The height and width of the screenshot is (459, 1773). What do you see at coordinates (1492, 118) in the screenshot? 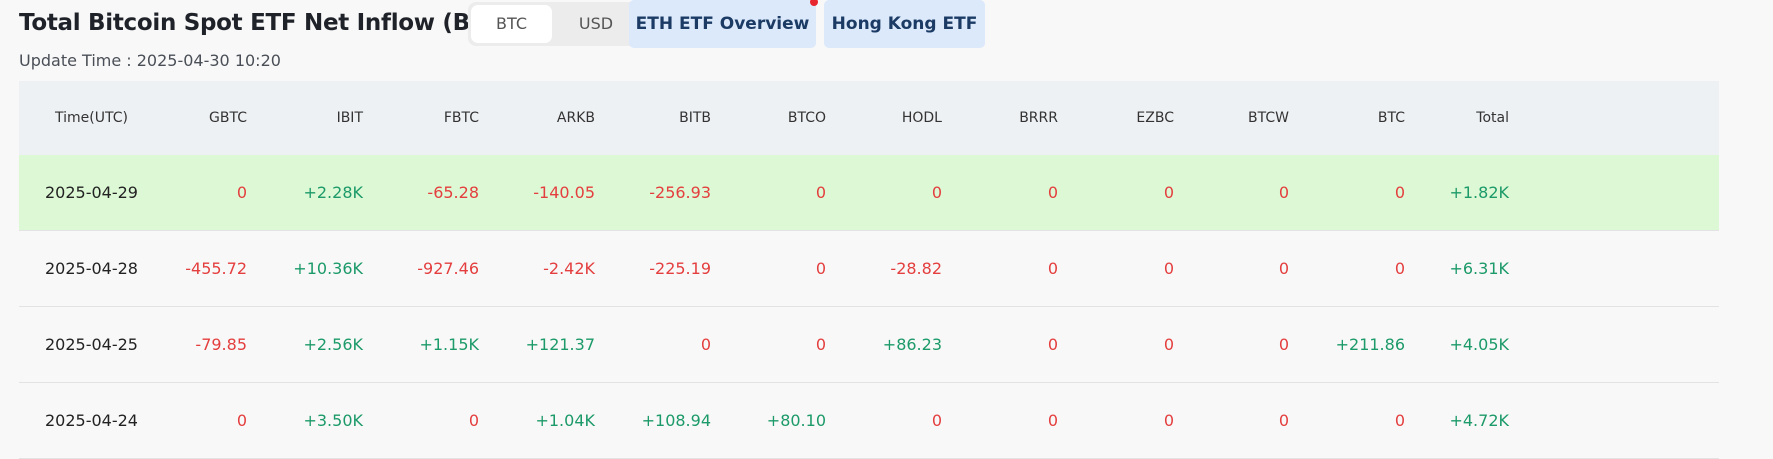
I see `column-header: Total` at bounding box center [1492, 118].